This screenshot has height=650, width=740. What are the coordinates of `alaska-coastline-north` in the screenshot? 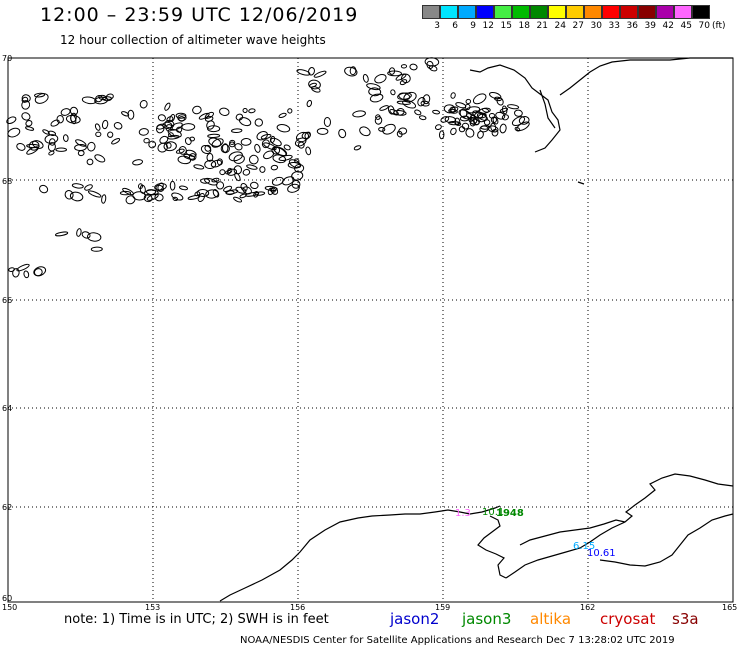 It's located at (601, 121).